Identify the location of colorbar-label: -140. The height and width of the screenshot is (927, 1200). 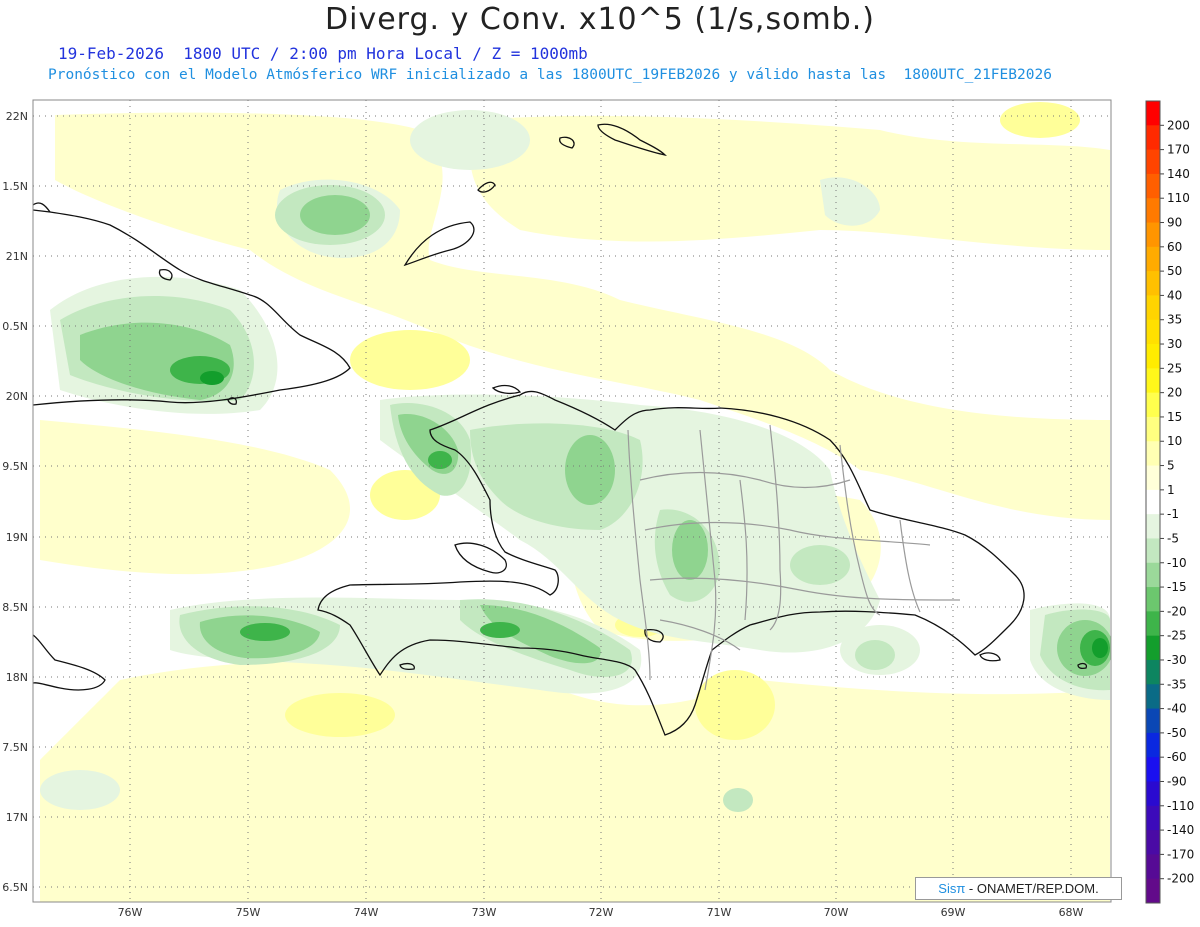
(1180, 830).